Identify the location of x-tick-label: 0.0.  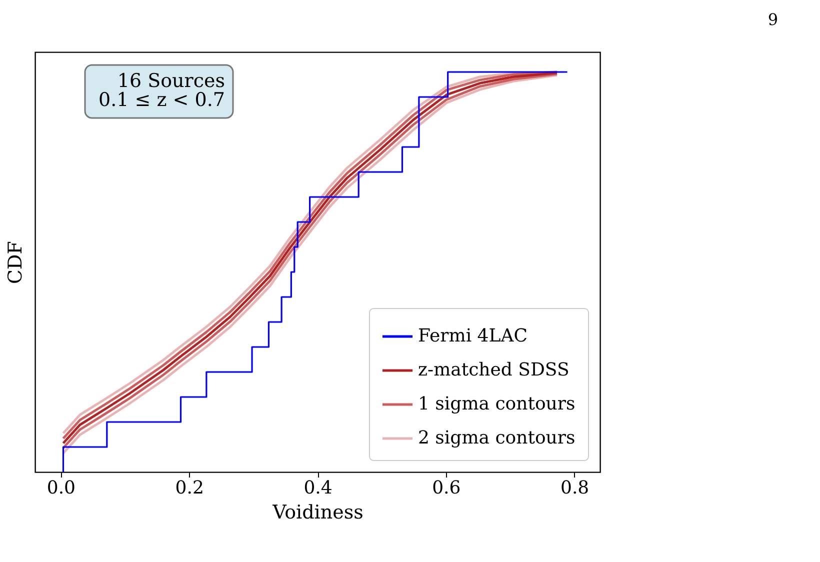
(61, 488).